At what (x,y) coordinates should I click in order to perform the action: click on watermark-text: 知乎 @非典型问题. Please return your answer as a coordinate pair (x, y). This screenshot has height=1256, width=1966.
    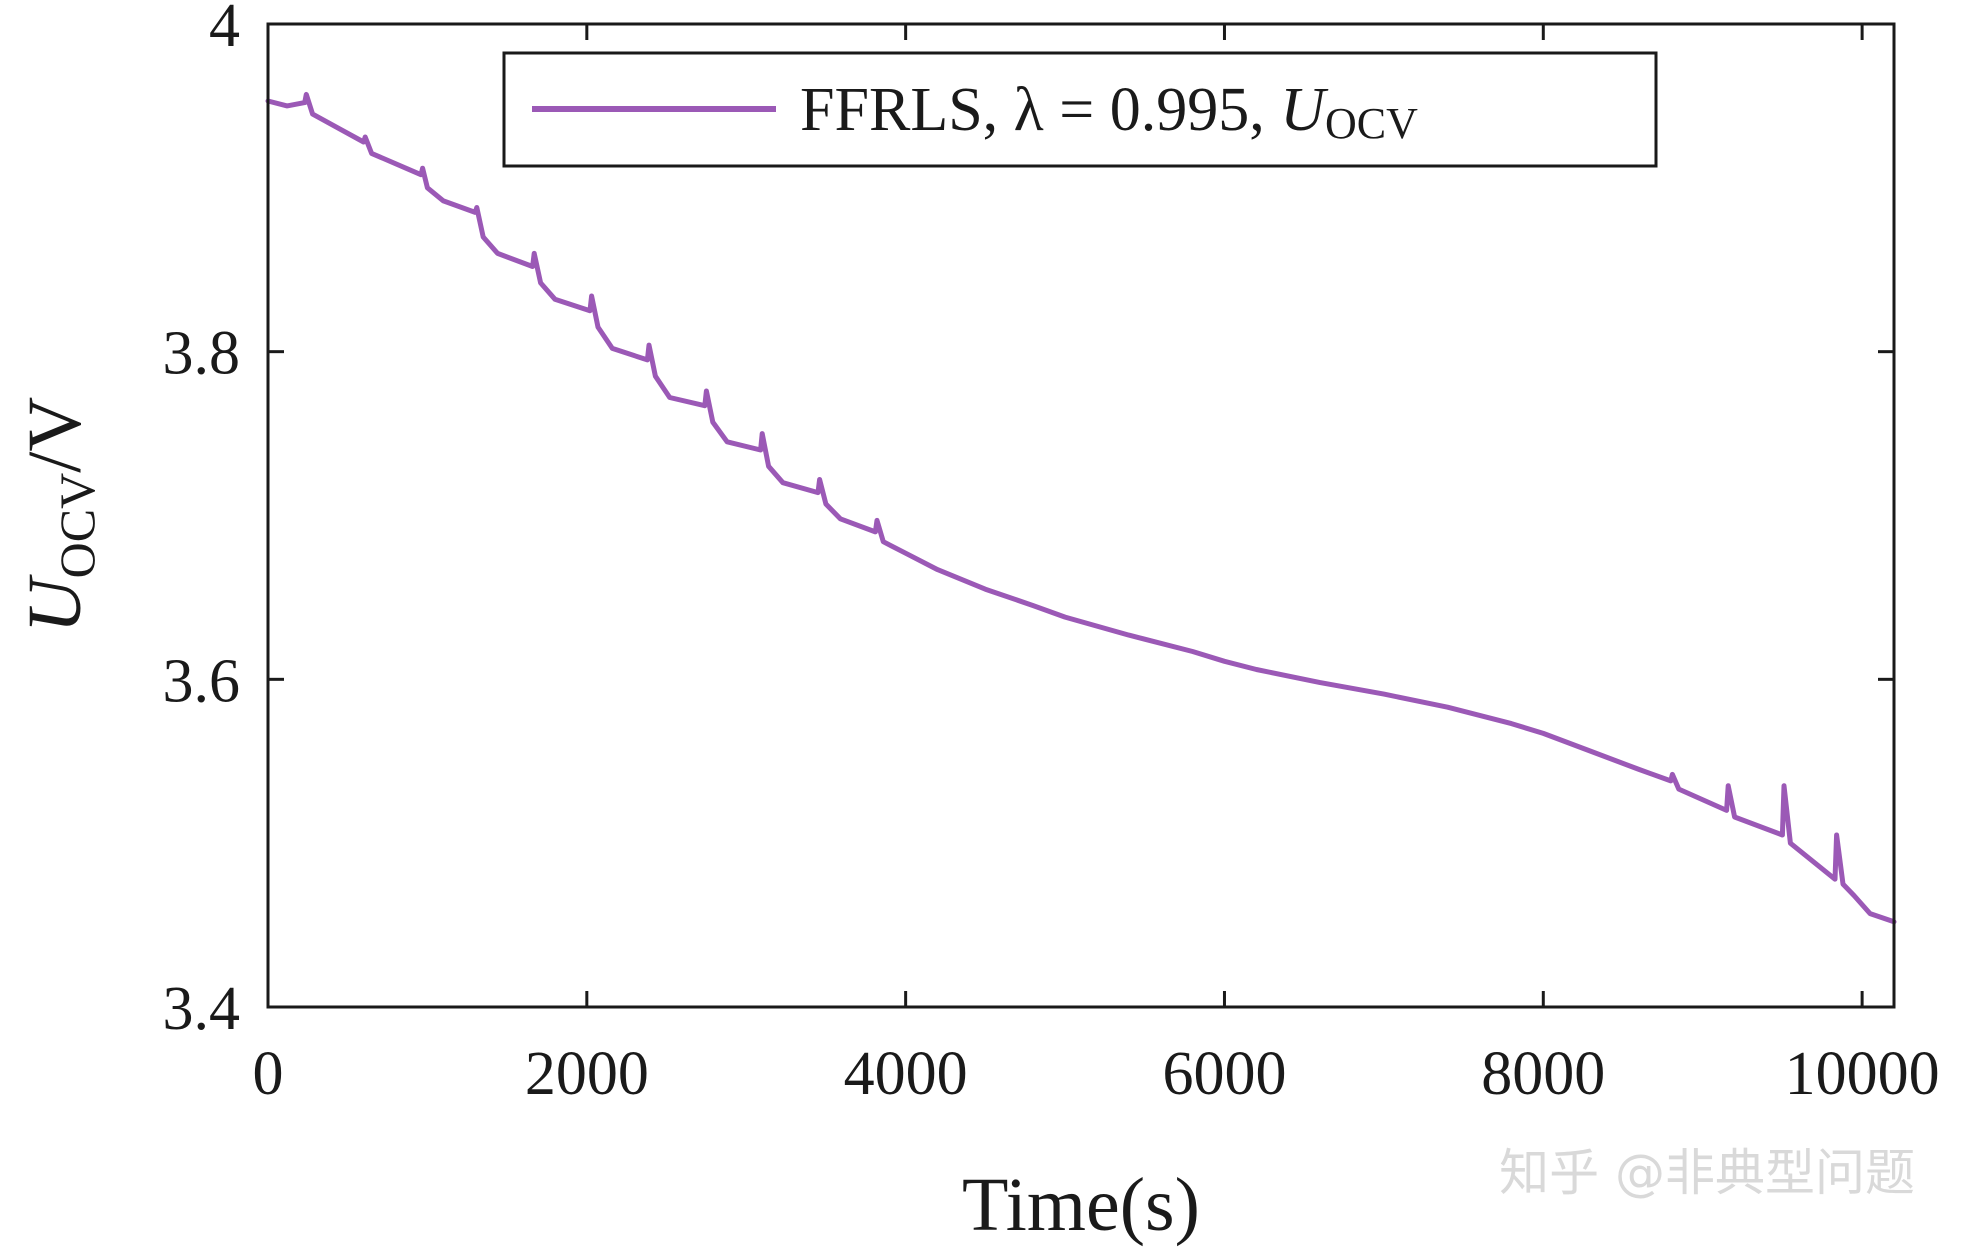
    Looking at the image, I should click on (1707, 1173).